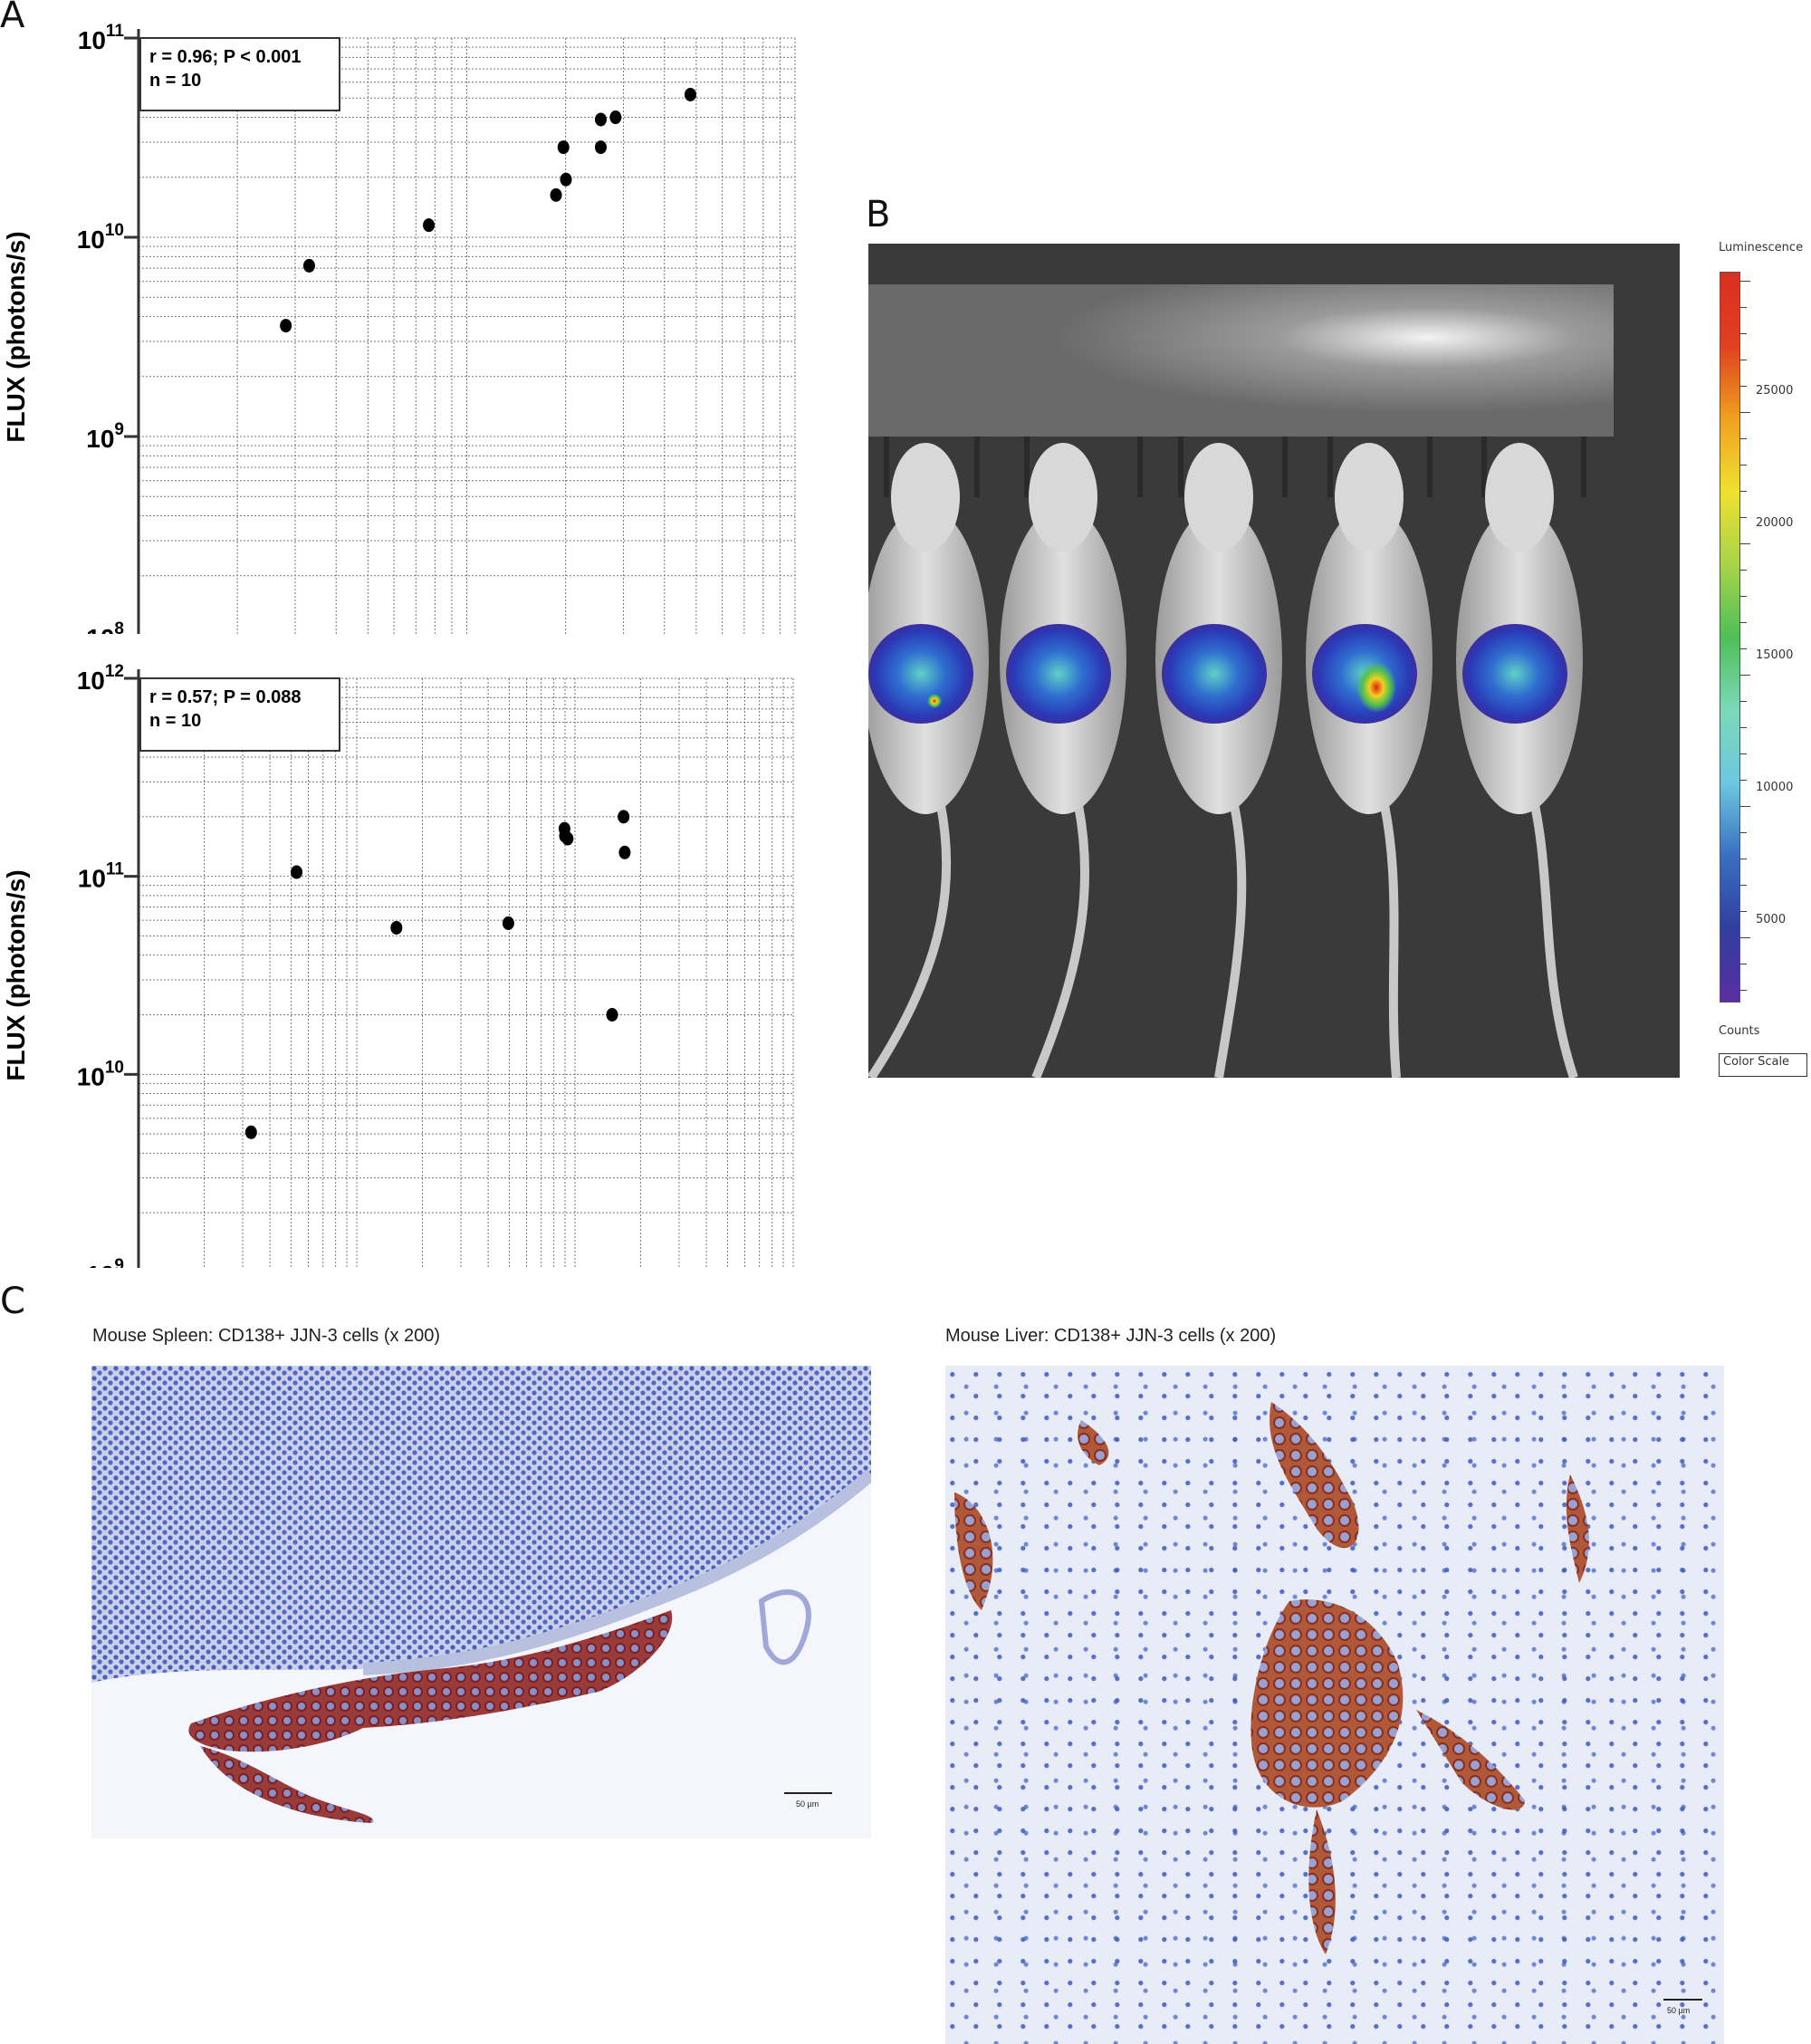 This screenshot has height=2044, width=1811. What do you see at coordinates (430, 1681) in the screenshot?
I see `spleen-cd138-cells` at bounding box center [430, 1681].